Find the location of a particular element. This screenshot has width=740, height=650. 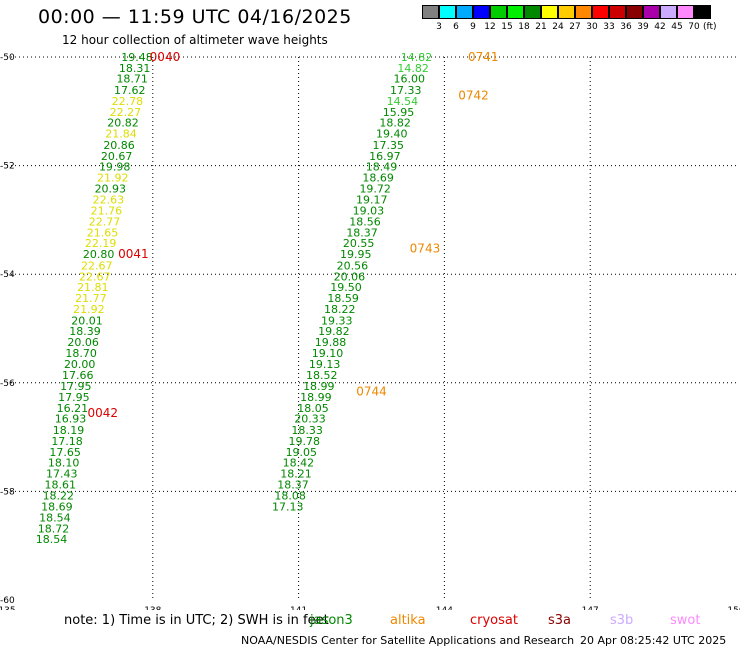

wave-height-point: 19.03 is located at coordinates (369, 211).